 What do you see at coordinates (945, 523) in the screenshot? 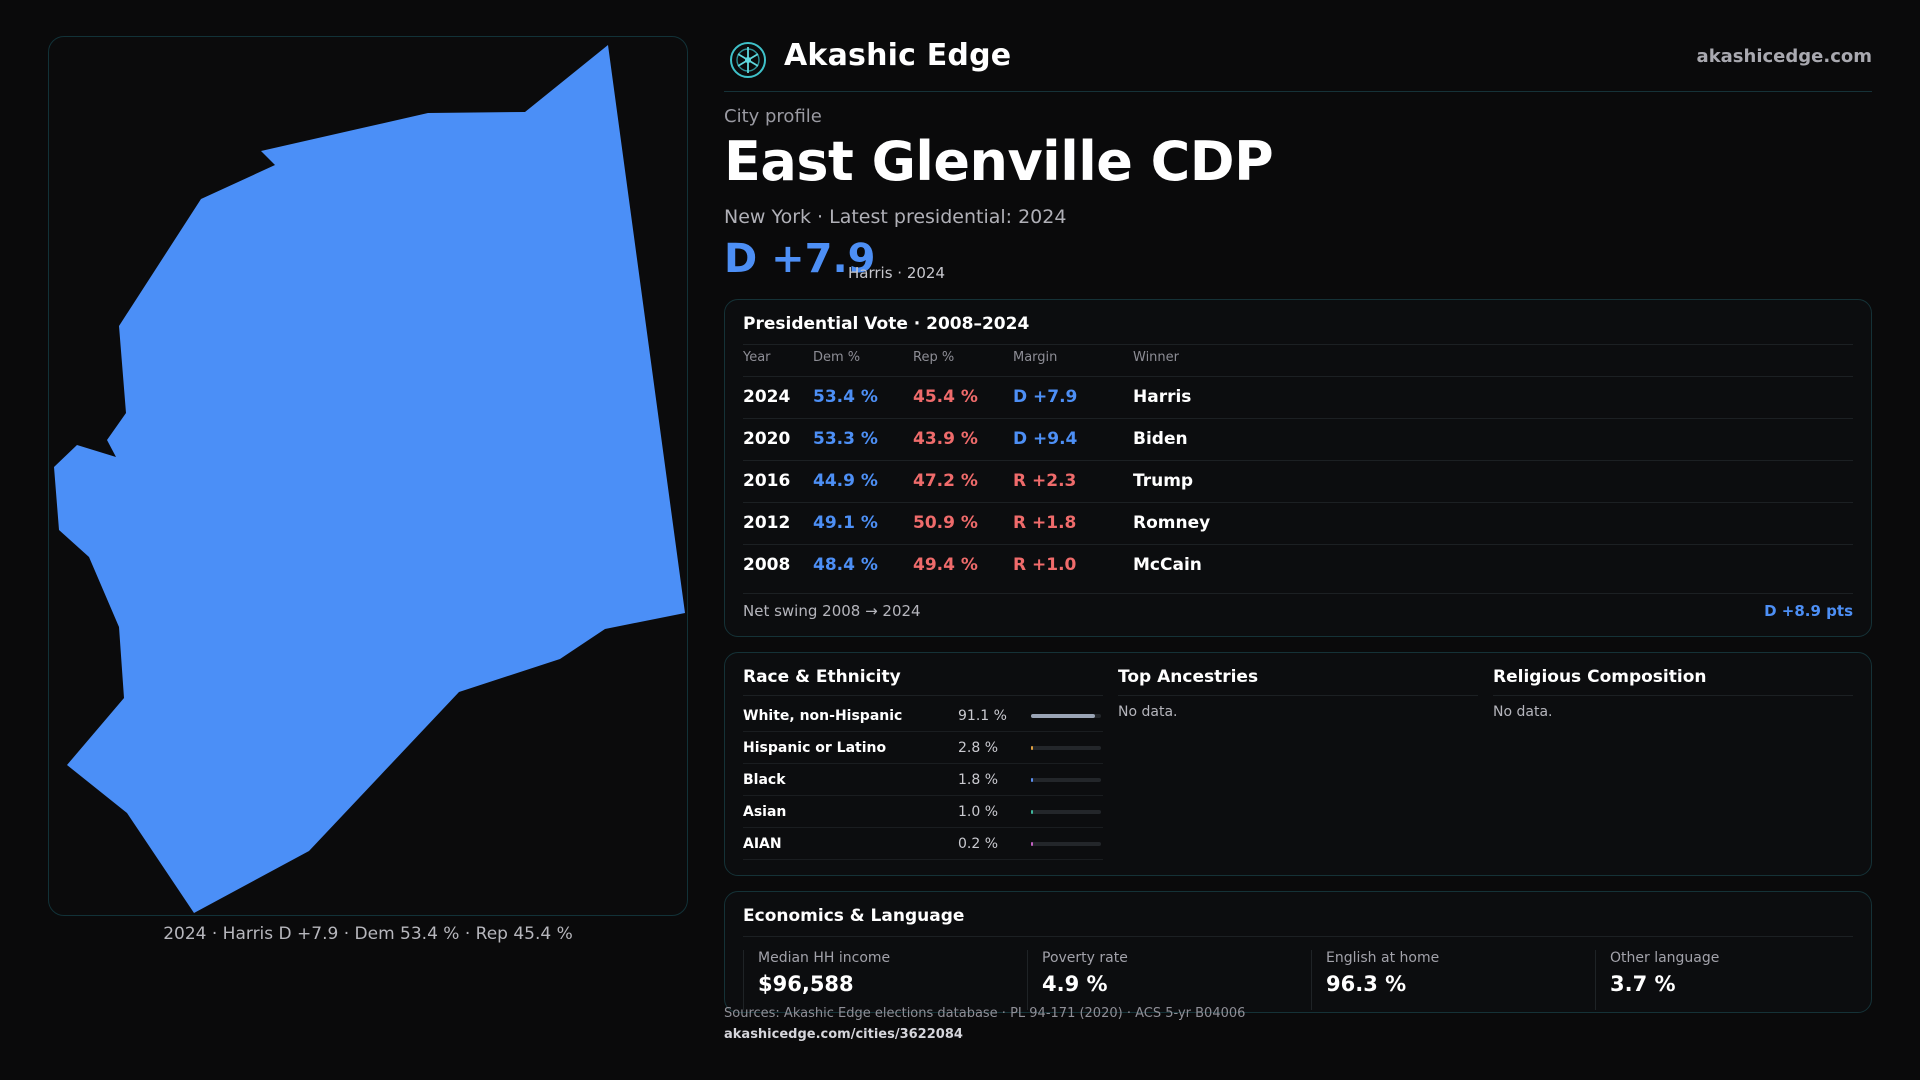
I see `cell-rep: 50.9 %` at bounding box center [945, 523].